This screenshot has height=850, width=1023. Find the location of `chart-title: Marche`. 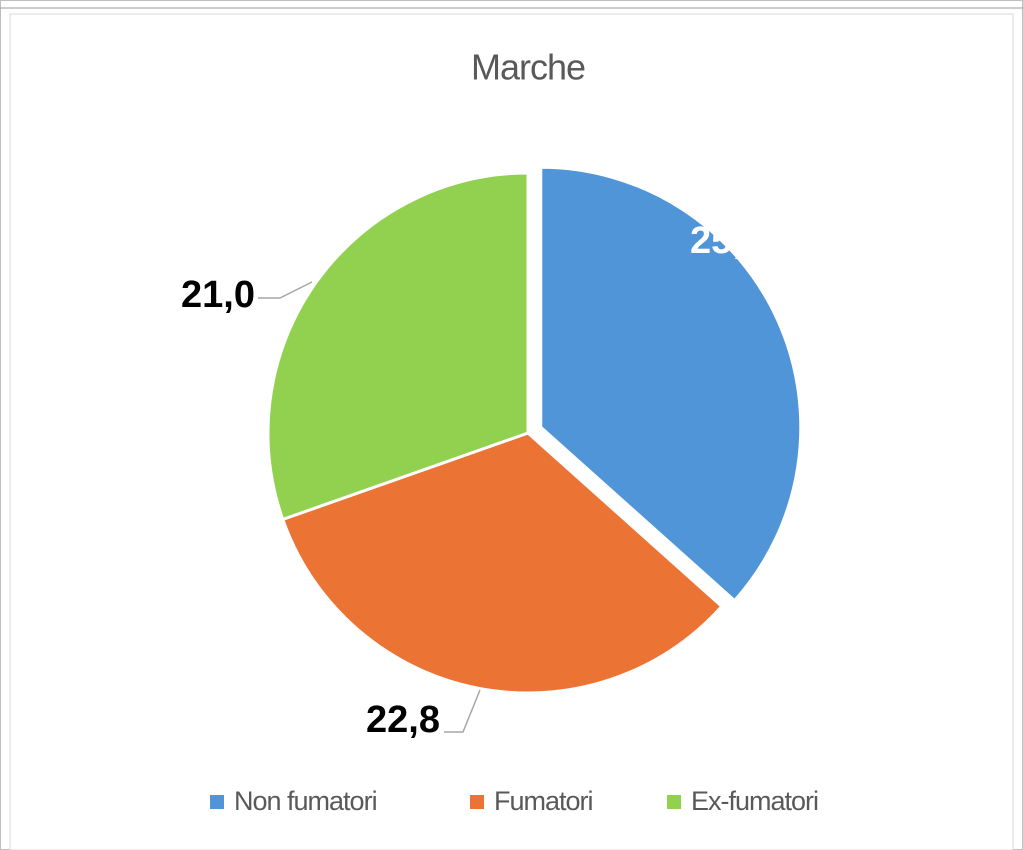

chart-title: Marche is located at coordinates (528, 67).